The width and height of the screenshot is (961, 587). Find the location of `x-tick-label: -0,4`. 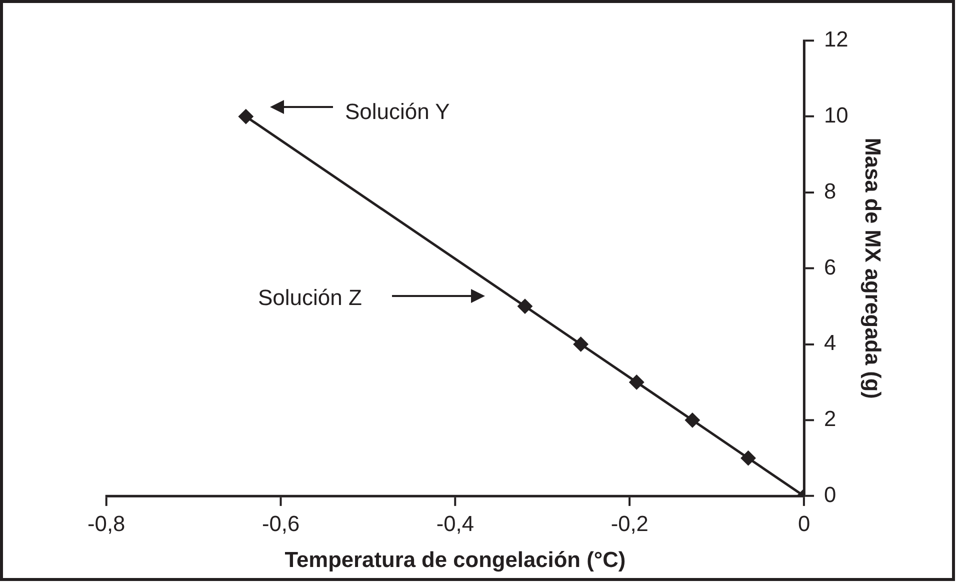

x-tick-label: -0,4 is located at coordinates (455, 523).